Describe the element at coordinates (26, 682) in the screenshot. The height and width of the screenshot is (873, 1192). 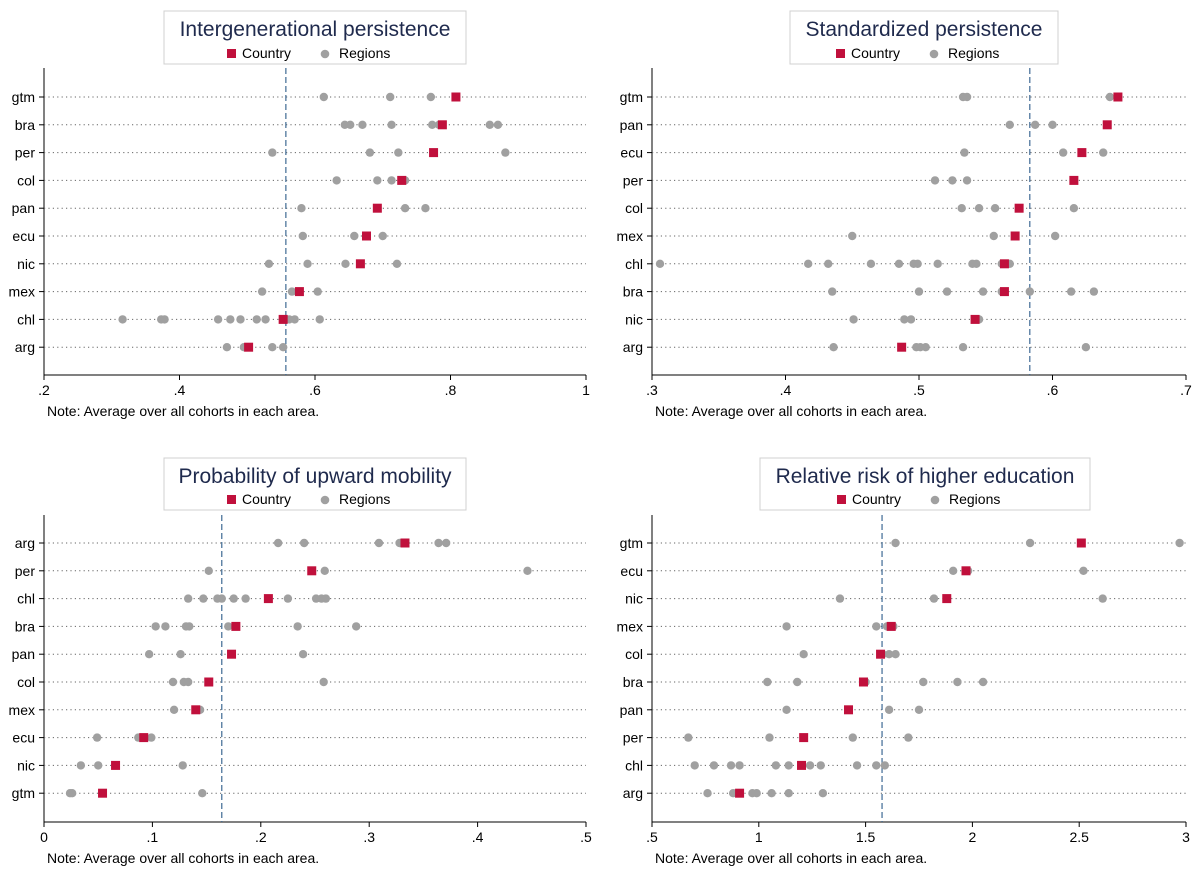
I see `category-label: col` at that location.